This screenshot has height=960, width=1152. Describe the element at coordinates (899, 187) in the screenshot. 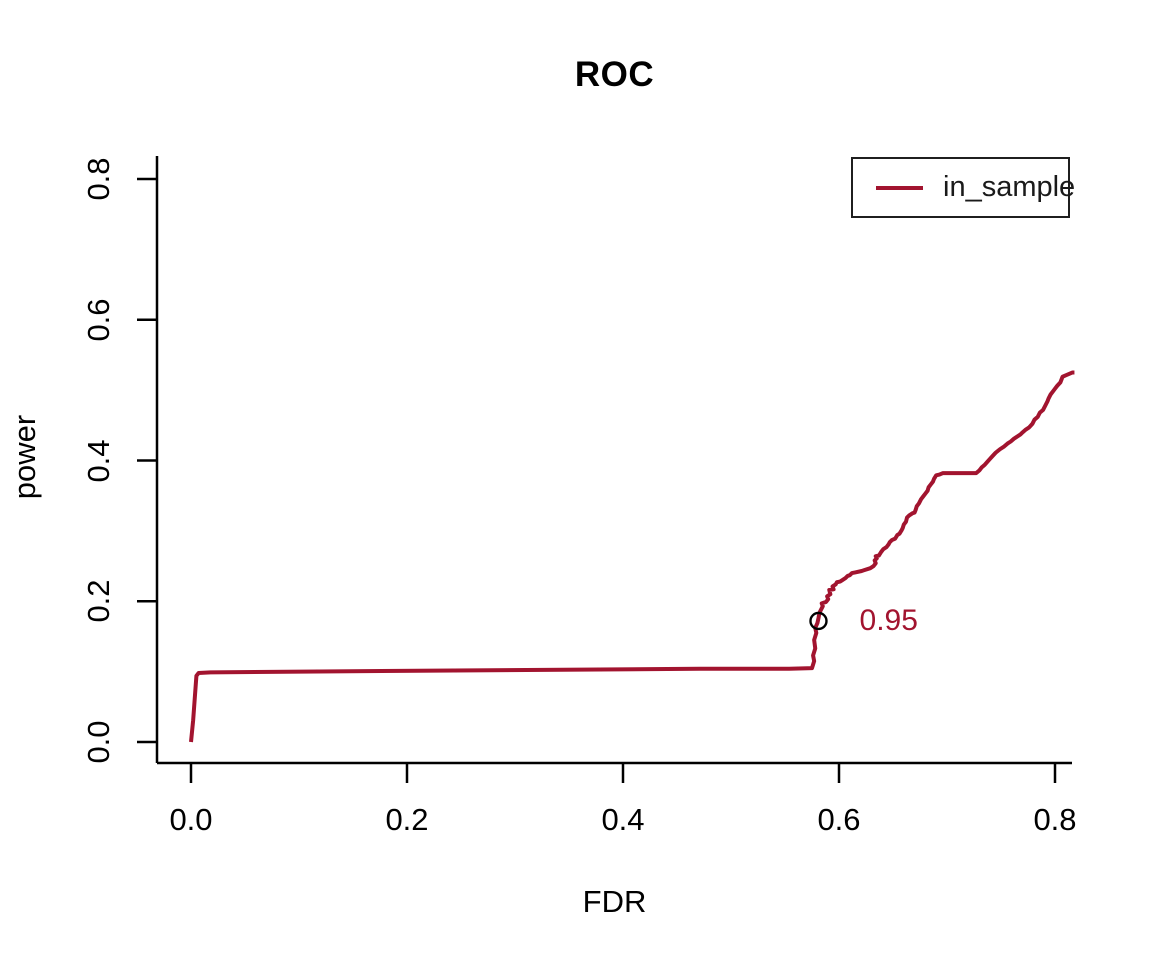

I see `legend-line-swatch` at that location.